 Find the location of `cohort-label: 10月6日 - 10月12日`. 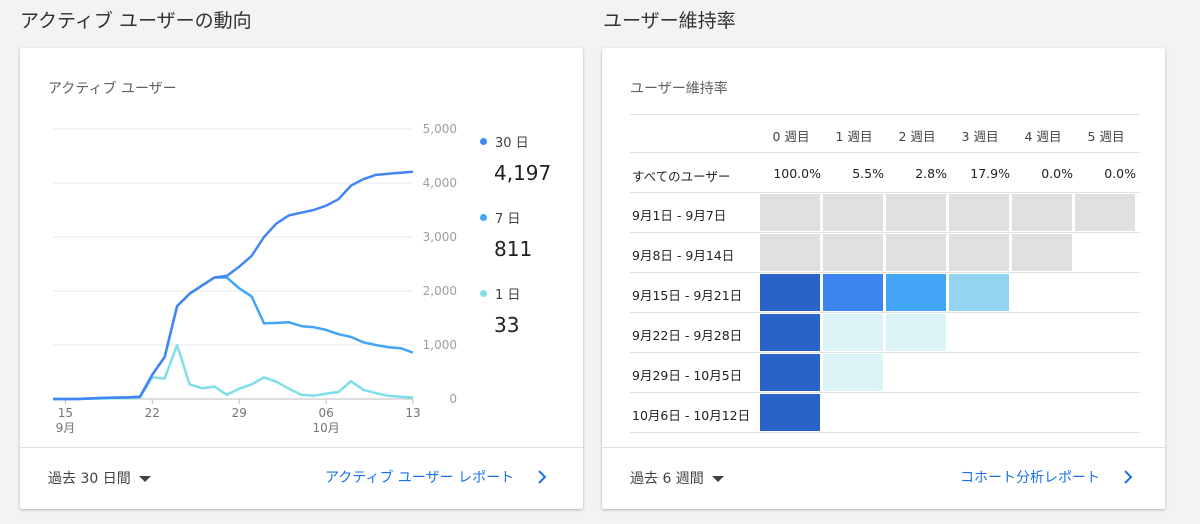

cohort-label: 10月6日 - 10月12日 is located at coordinates (691, 415).